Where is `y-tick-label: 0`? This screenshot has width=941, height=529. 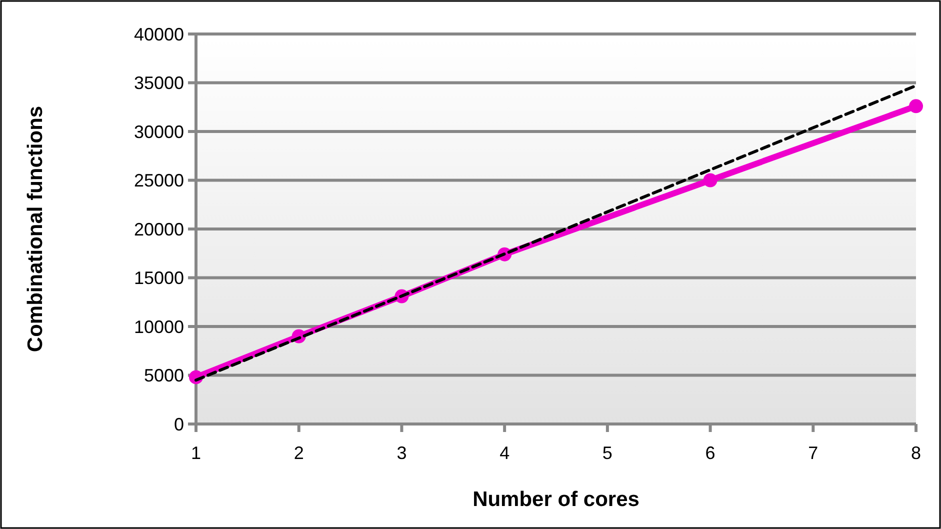 y-tick-label: 0 is located at coordinates (179, 424).